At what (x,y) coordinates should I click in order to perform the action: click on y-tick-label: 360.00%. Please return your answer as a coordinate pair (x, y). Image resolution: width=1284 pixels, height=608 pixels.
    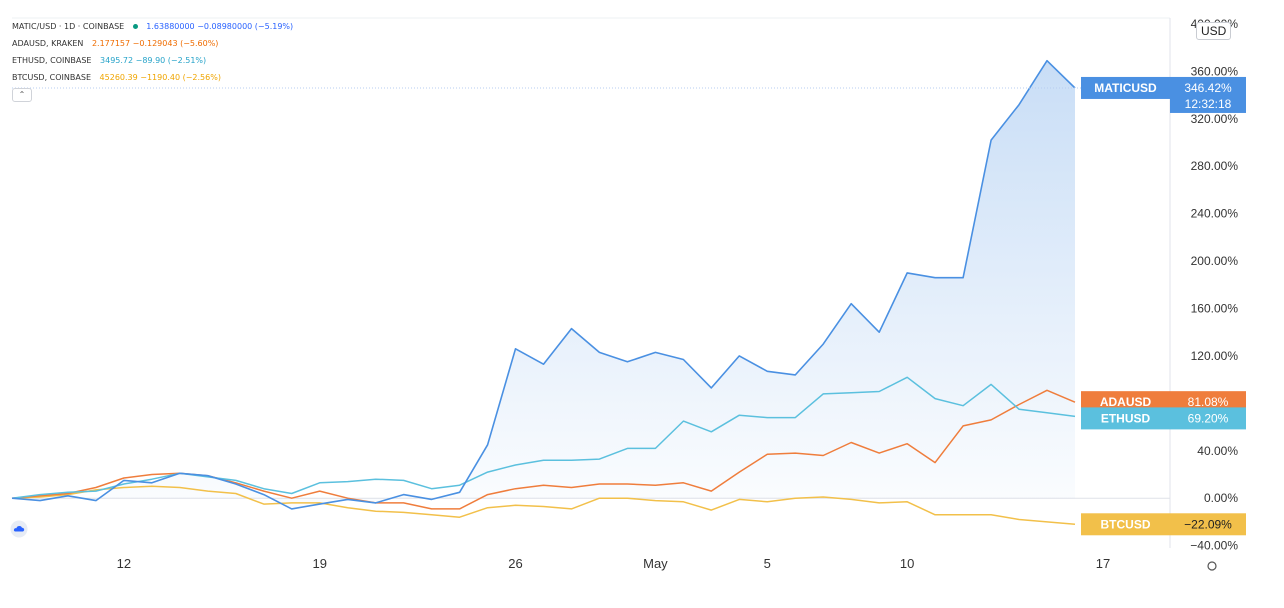
    Looking at the image, I should click on (1215, 71).